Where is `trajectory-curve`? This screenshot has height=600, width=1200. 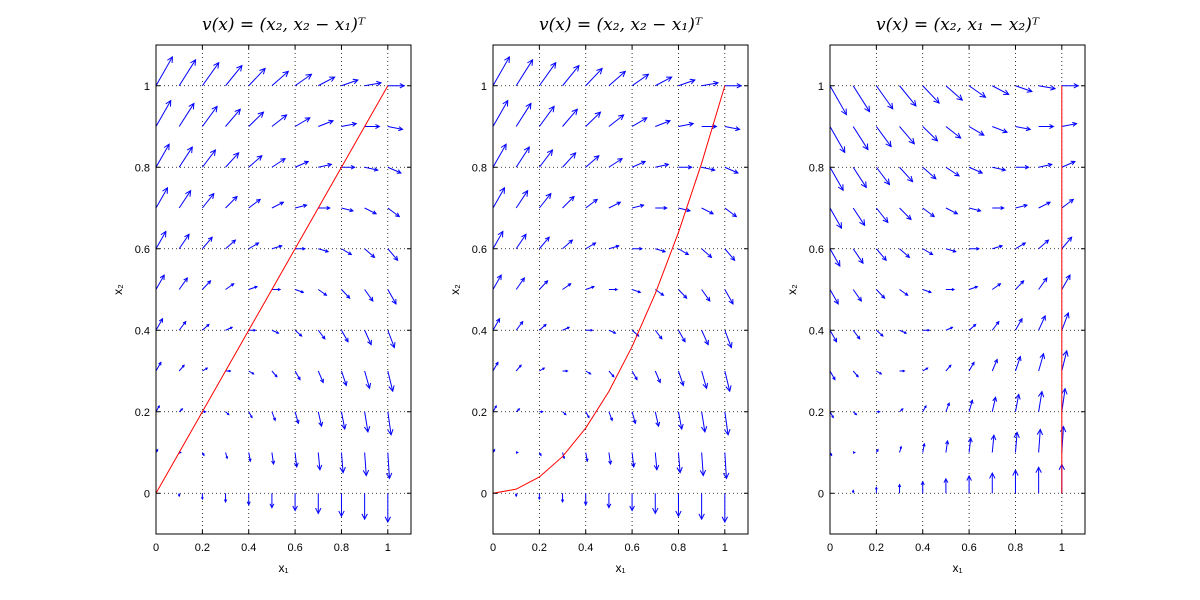
trajectory-curve is located at coordinates (272, 289).